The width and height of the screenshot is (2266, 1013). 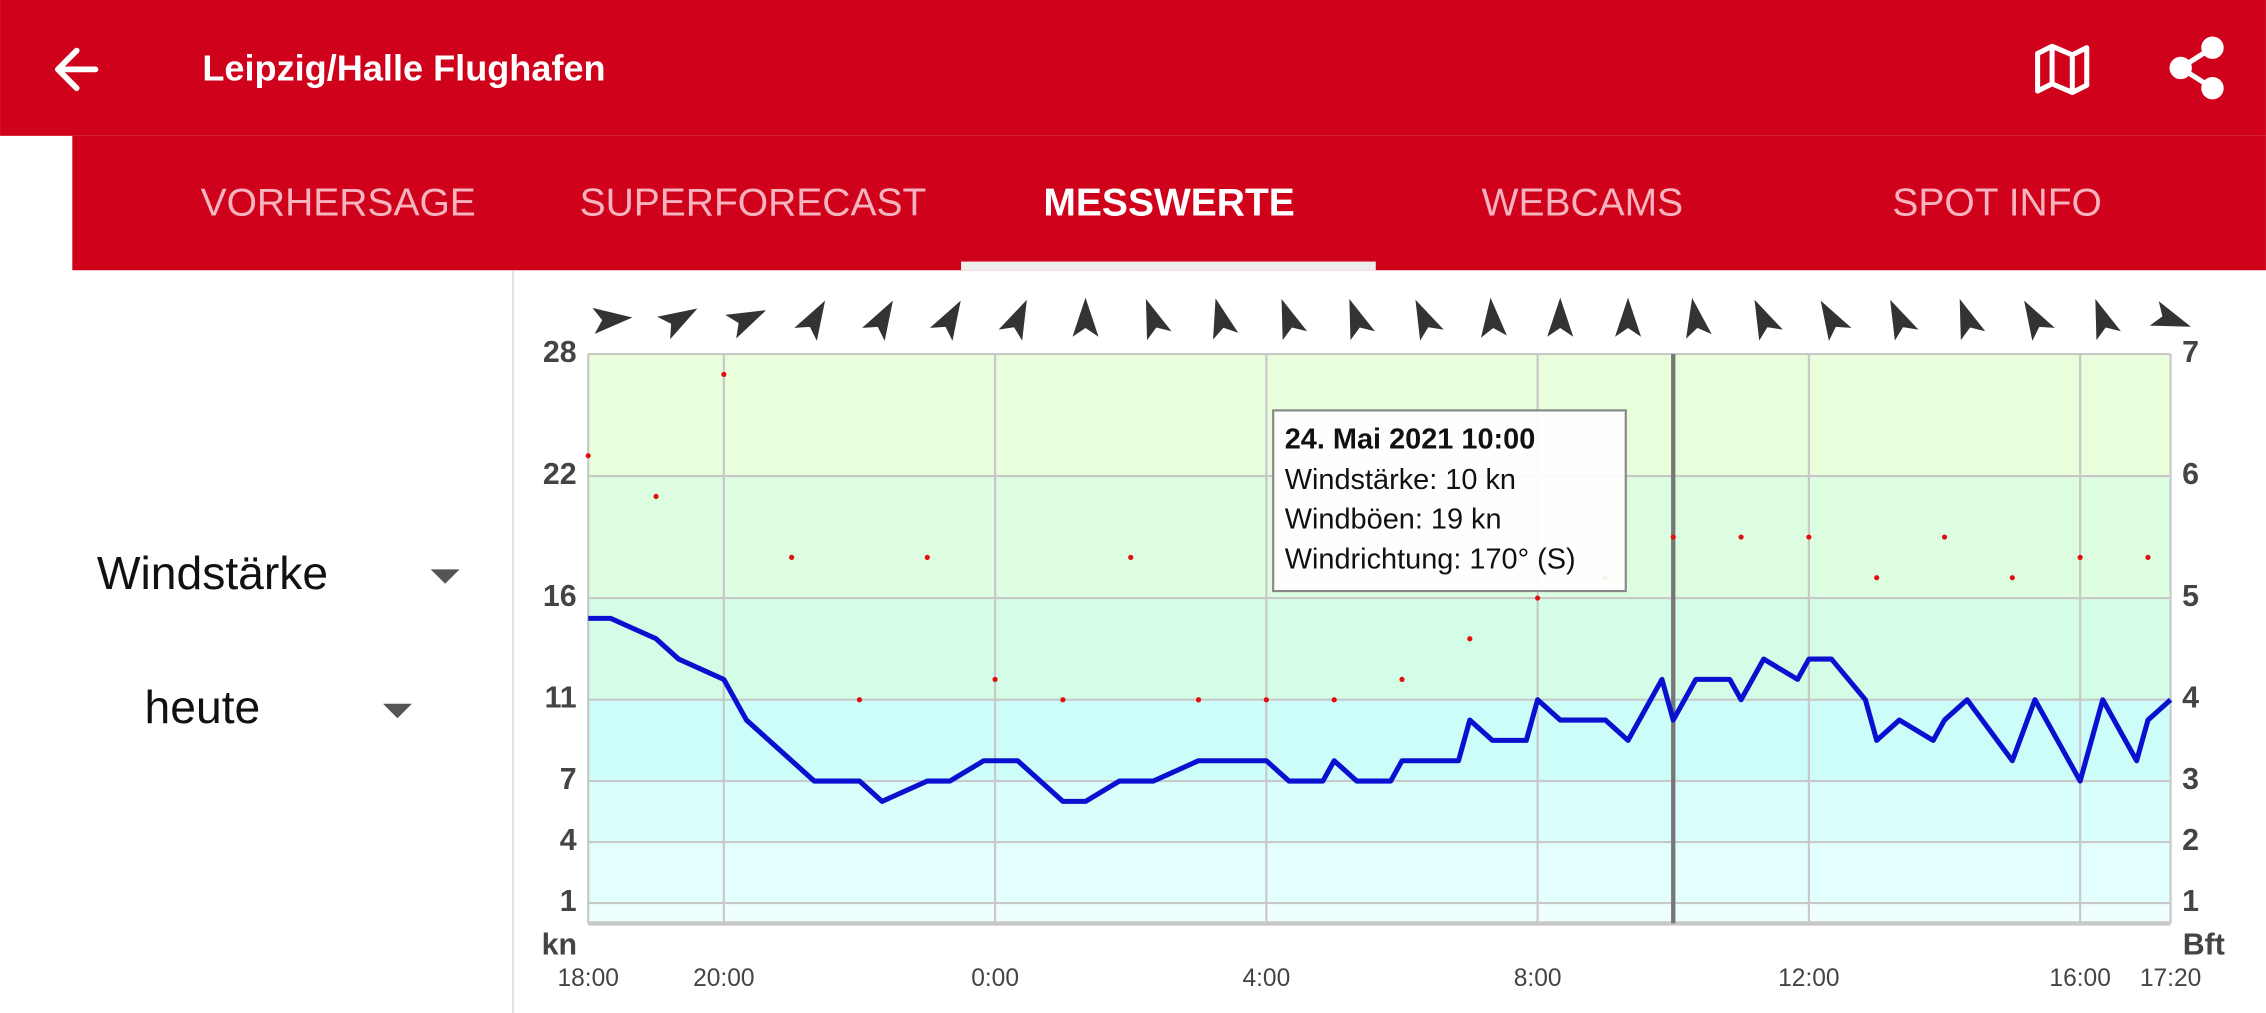 I want to click on x-tick-label: 18:00, so click(x=587, y=978).